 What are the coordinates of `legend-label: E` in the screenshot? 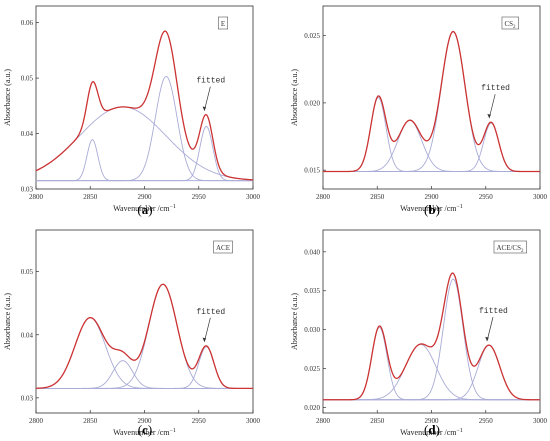 It's located at (223, 24).